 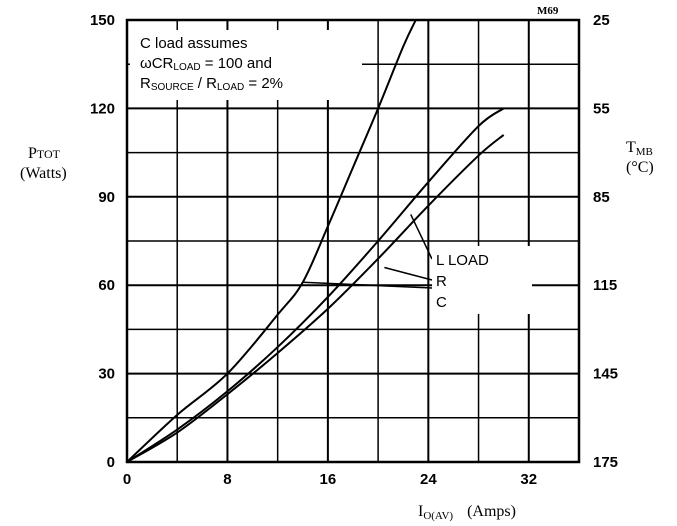 I want to click on y-right-title: TMB, so click(x=639, y=148).